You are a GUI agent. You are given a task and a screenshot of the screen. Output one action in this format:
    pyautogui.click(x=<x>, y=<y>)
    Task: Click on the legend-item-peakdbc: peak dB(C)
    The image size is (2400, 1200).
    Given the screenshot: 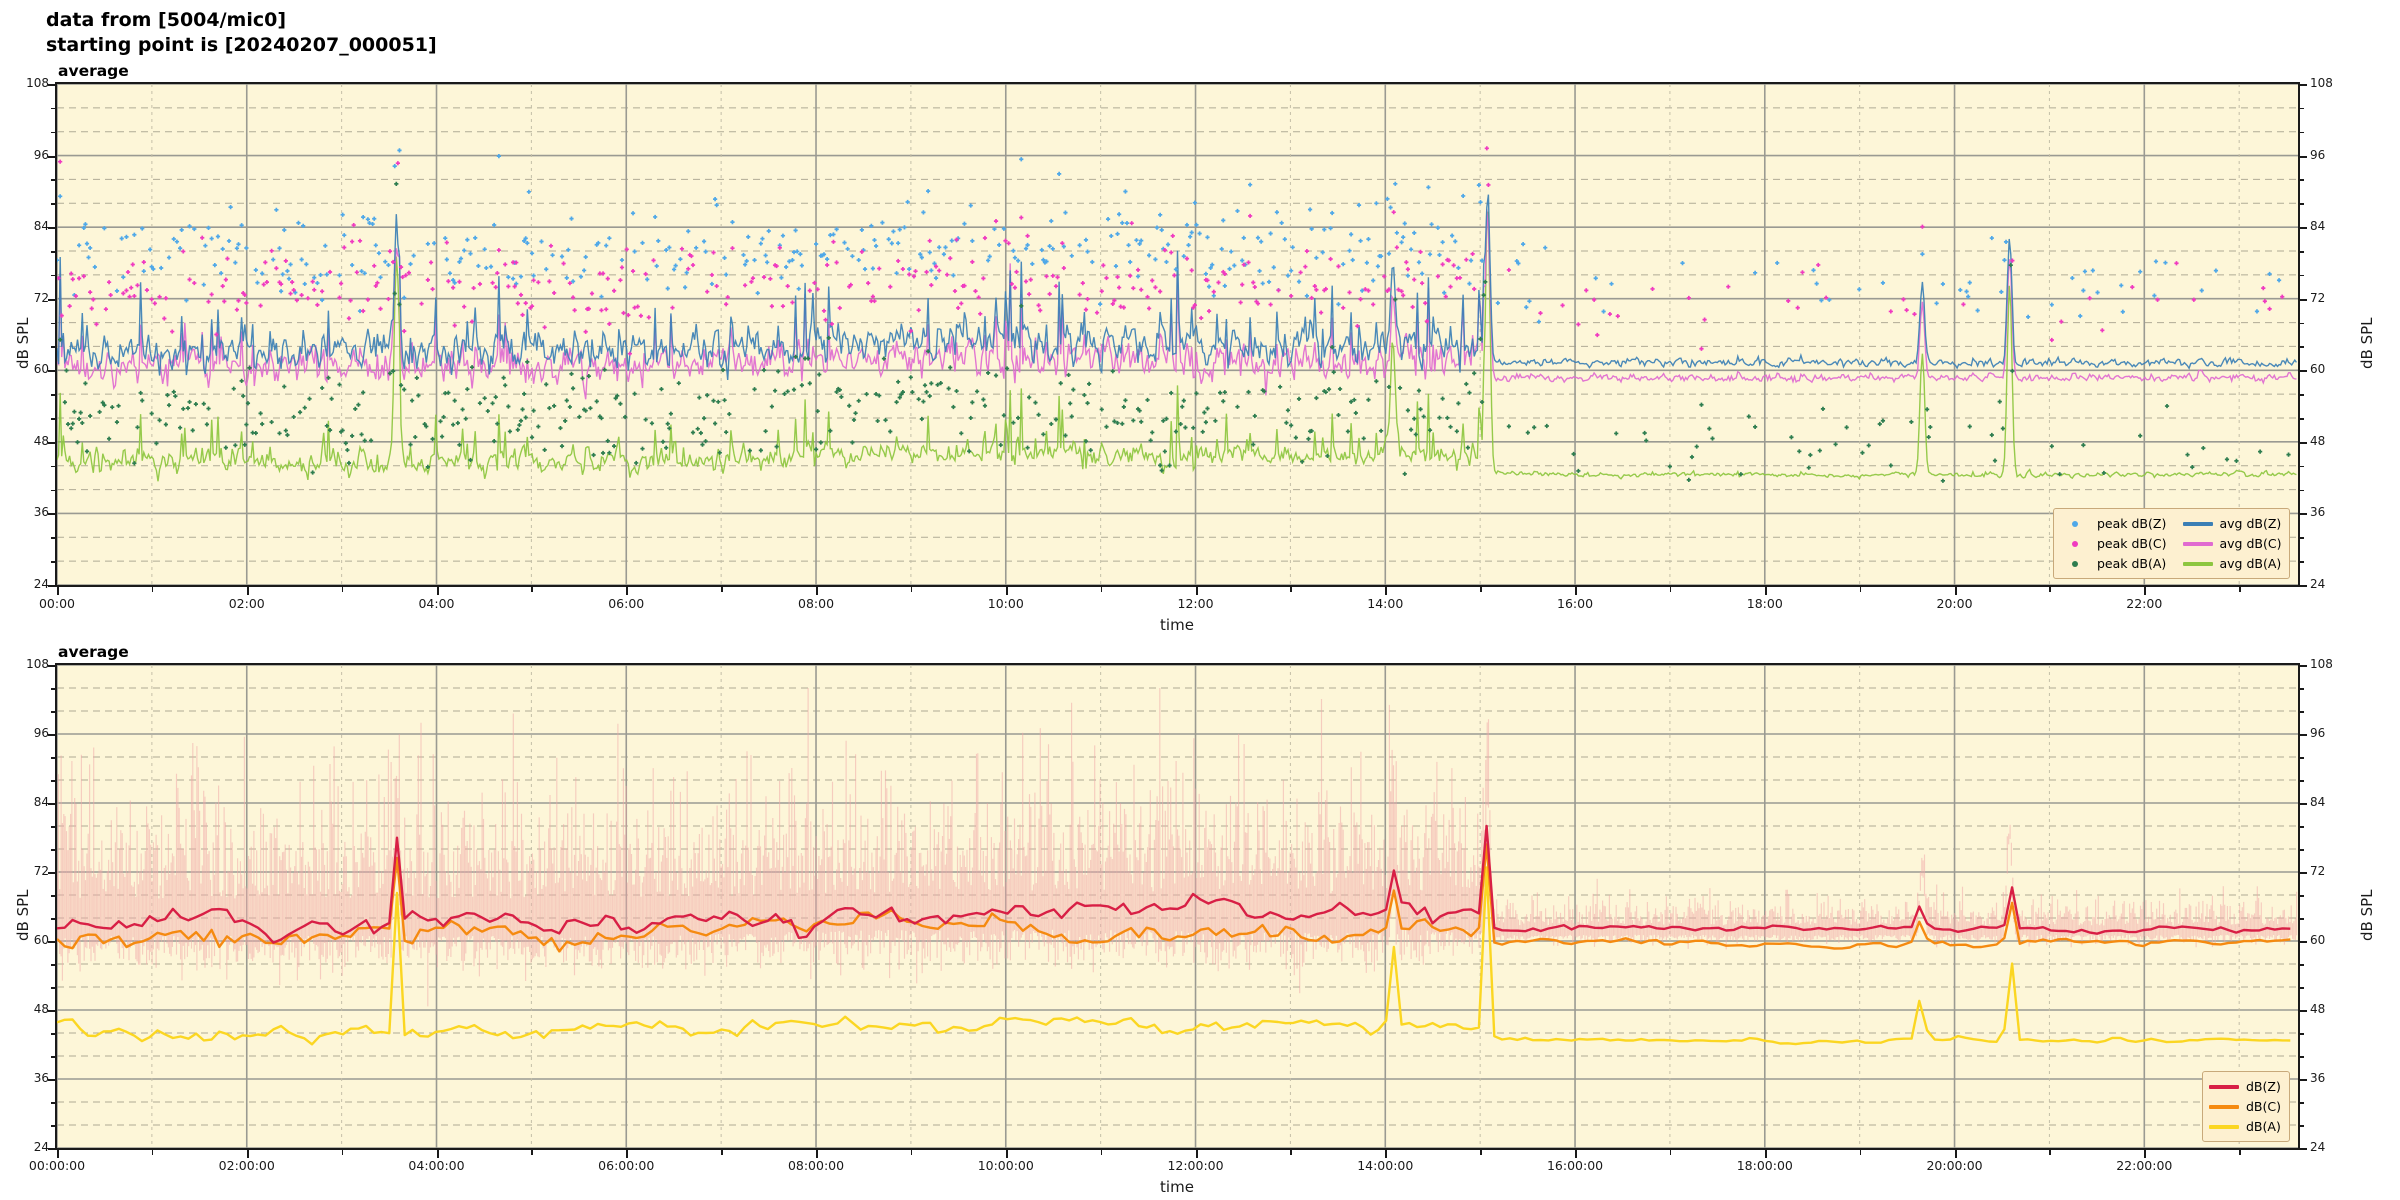 What is the action you would take?
    pyautogui.click(x=2113, y=543)
    